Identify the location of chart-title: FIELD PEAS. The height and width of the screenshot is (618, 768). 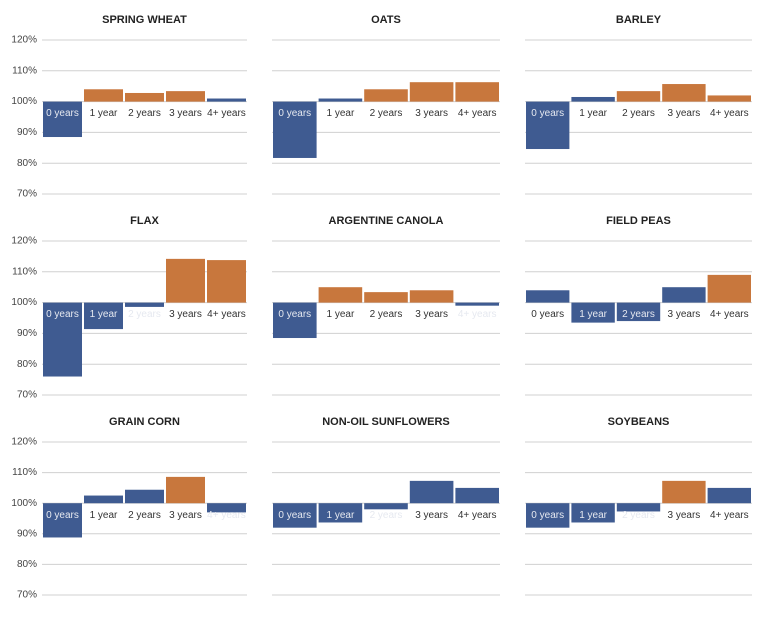
(638, 221).